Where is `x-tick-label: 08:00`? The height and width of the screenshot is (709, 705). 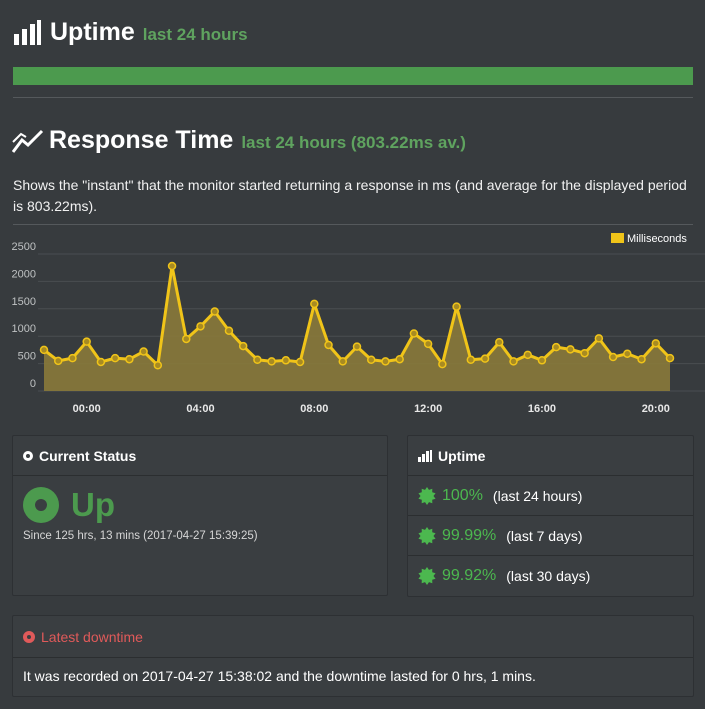
x-tick-label: 08:00 is located at coordinates (314, 409).